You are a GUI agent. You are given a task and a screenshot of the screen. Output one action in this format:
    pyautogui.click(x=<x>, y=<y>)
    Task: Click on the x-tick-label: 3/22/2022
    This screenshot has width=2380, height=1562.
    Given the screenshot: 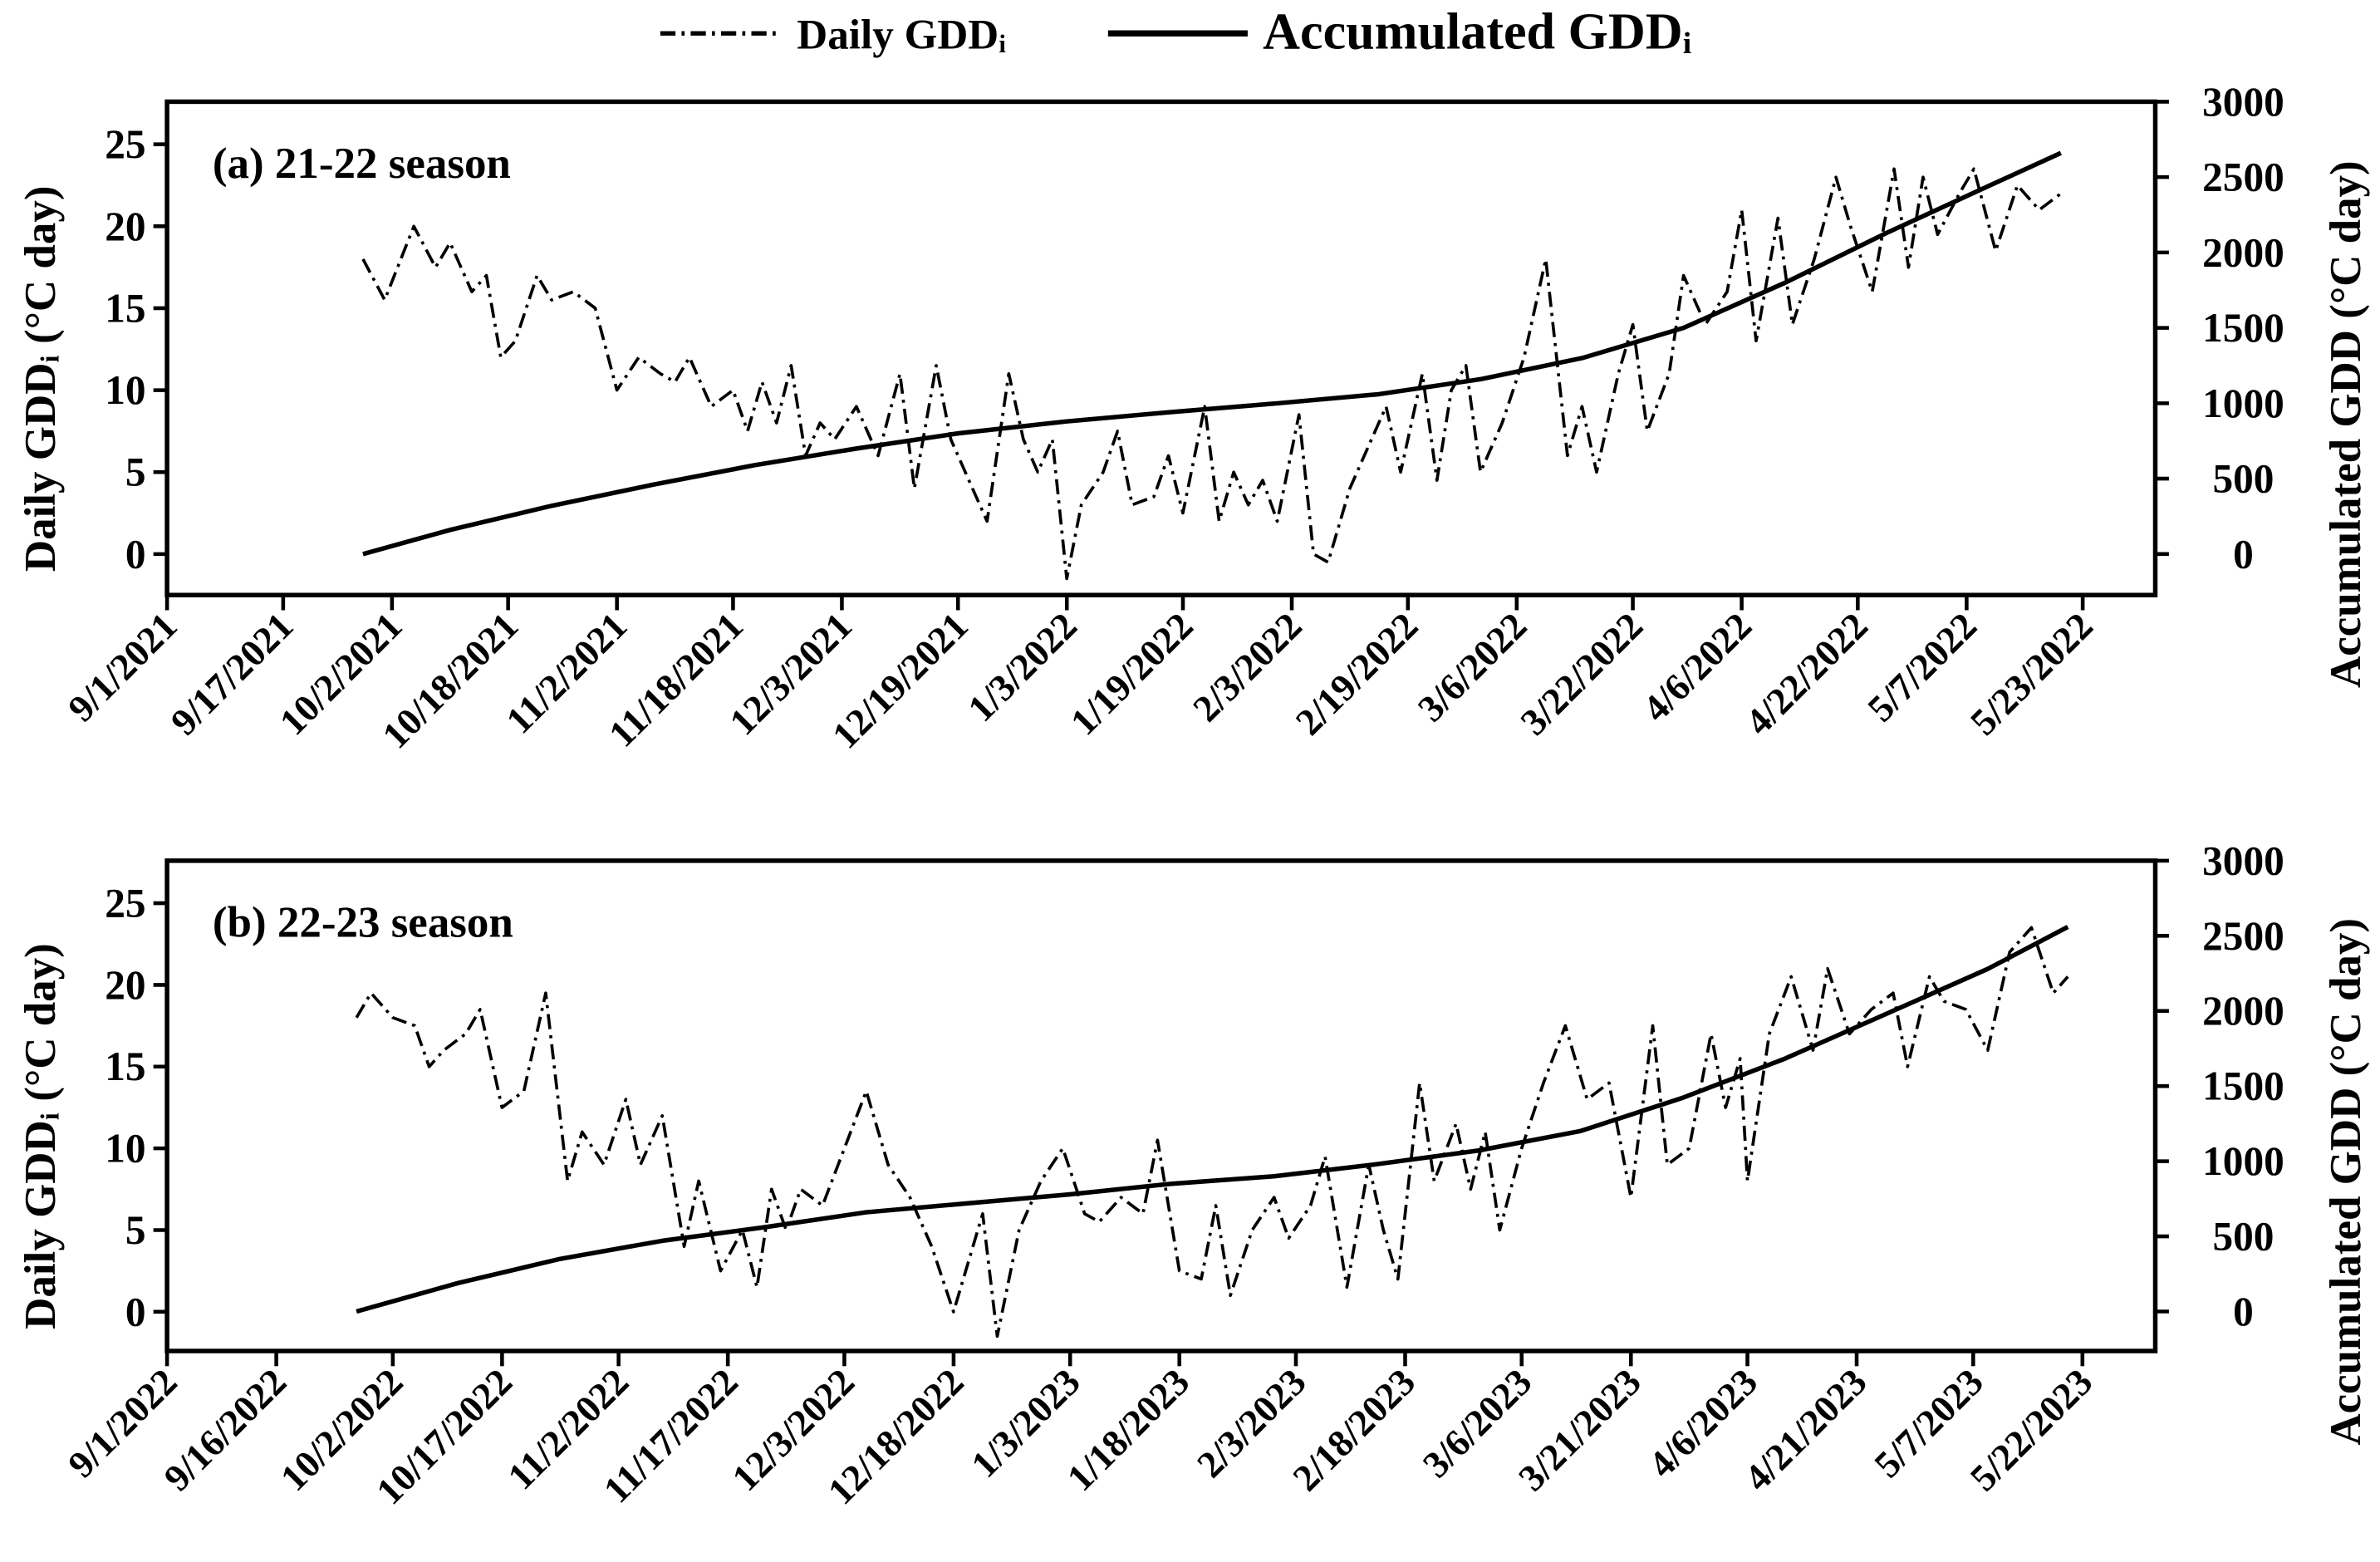 What is the action you would take?
    pyautogui.click(x=1581, y=673)
    